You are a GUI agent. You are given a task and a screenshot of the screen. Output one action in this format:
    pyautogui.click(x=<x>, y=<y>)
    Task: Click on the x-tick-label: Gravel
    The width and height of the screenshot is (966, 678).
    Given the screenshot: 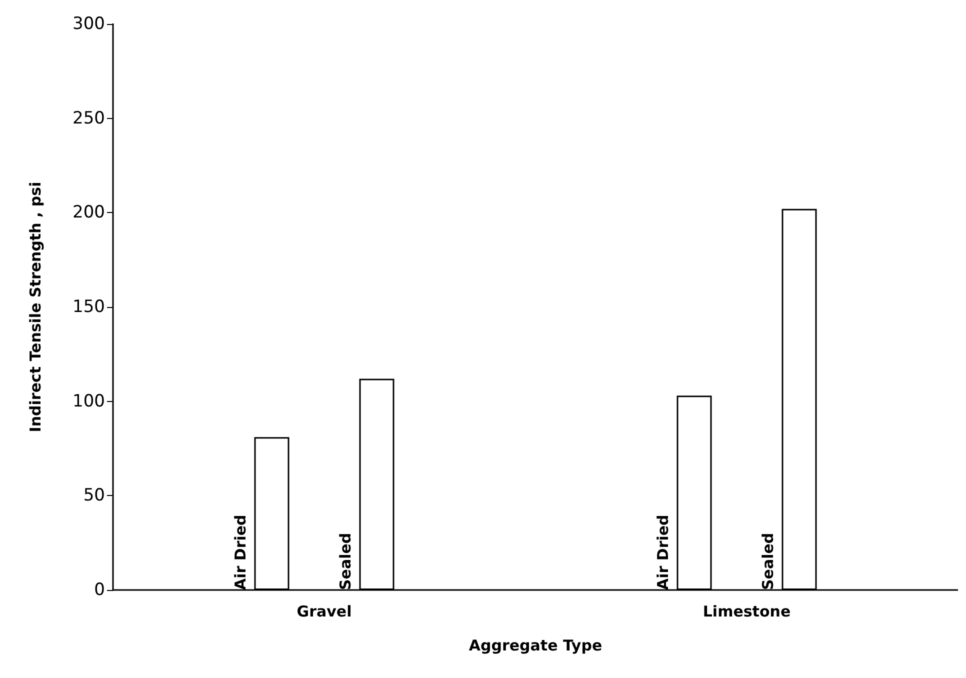 What is the action you would take?
    pyautogui.click(x=324, y=611)
    